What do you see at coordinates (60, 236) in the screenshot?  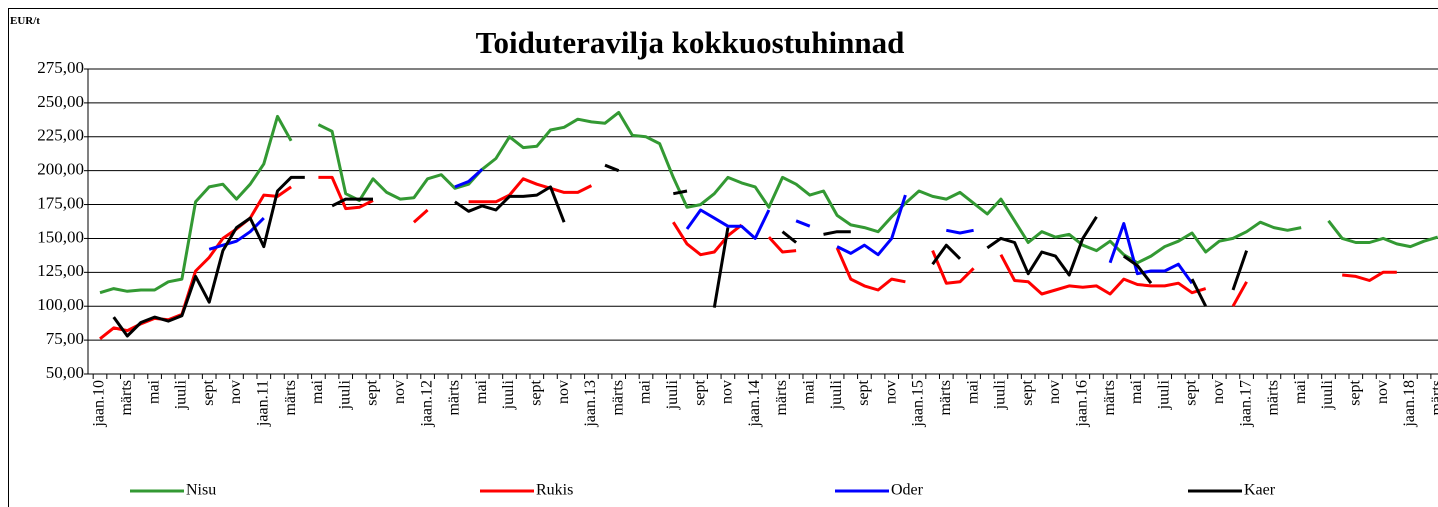 I see `y-tick-label: 150,00` at bounding box center [60, 236].